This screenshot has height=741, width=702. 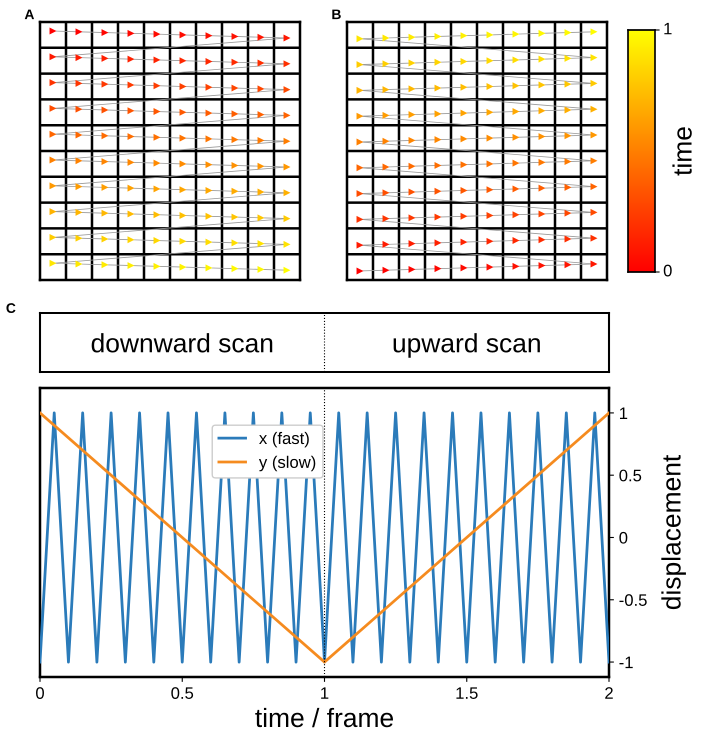 I want to click on x-tick-label: 2, so click(x=609, y=693).